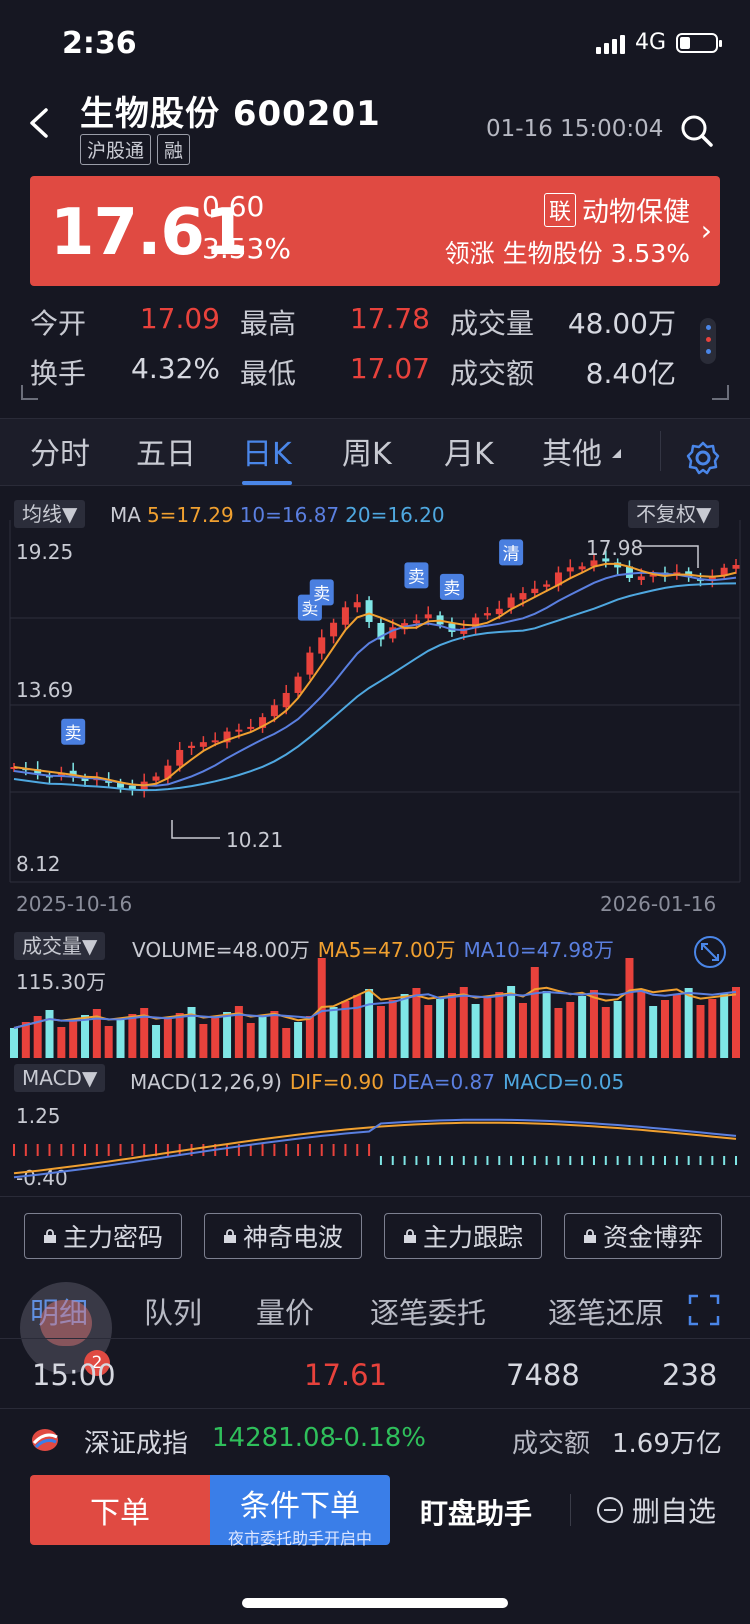 The width and height of the screenshot is (750, 1624). What do you see at coordinates (41, 123) in the screenshot?
I see `back-icon` at bounding box center [41, 123].